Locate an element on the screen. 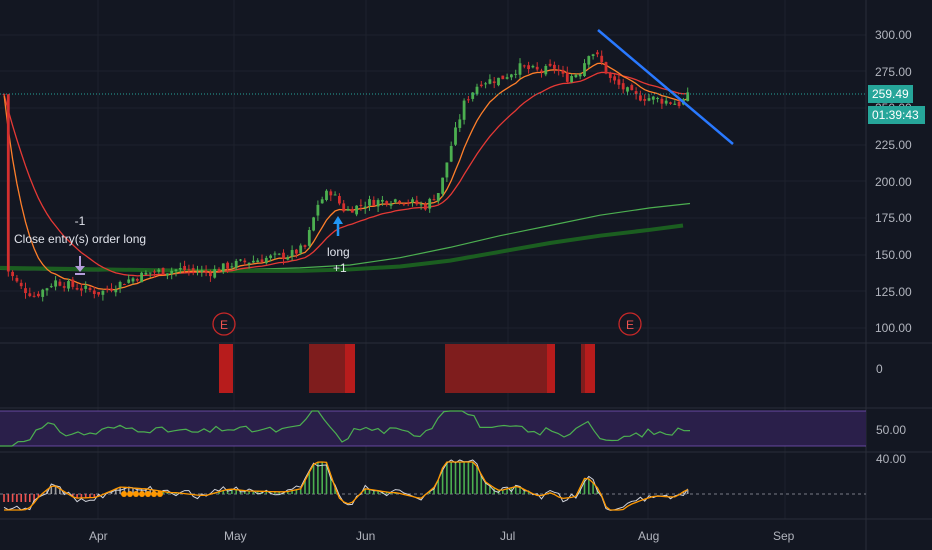 The height and width of the screenshot is (550, 932). time-axis: Apr May Jun Jul Aug Sep is located at coordinates (442, 536).